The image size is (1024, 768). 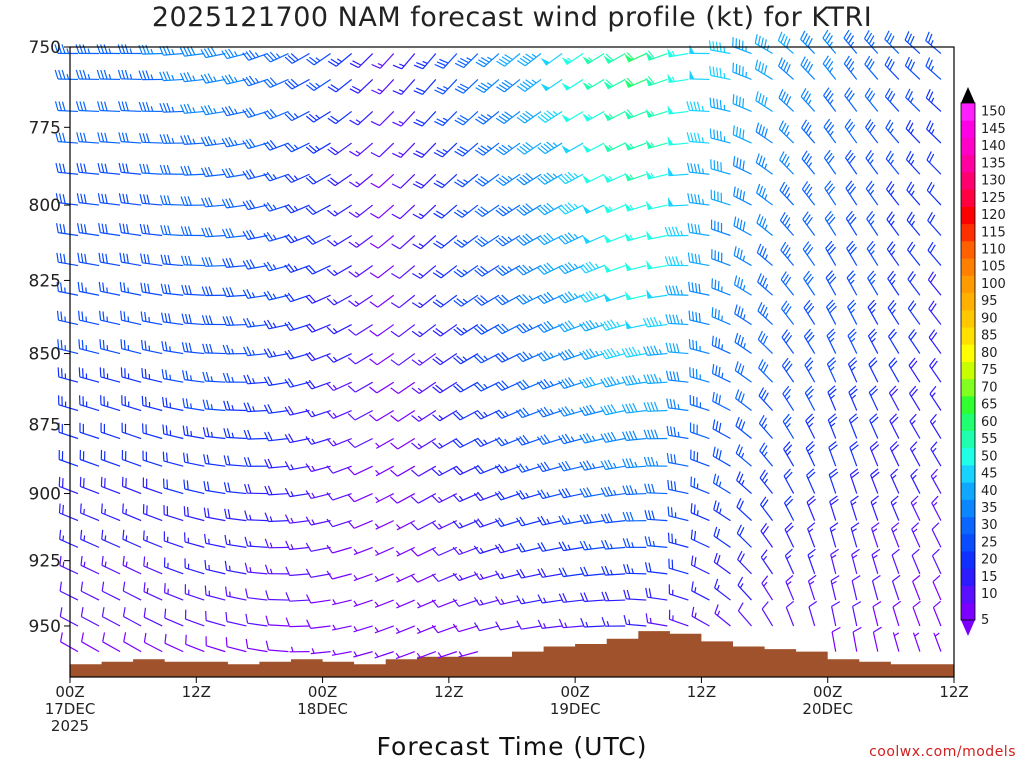 I want to click on colorbar-label: 100, so click(x=993, y=284).